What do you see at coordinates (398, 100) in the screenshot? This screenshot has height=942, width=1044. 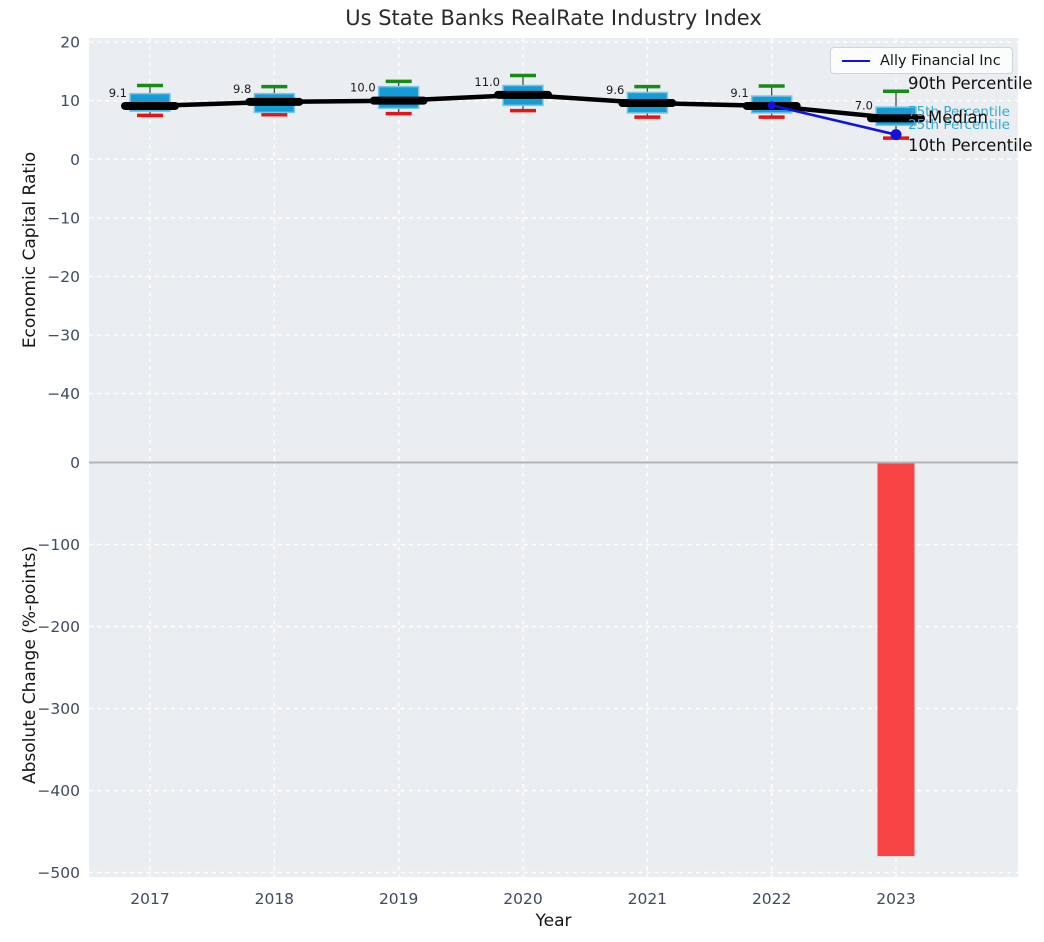 I see `median-bar-2019` at bounding box center [398, 100].